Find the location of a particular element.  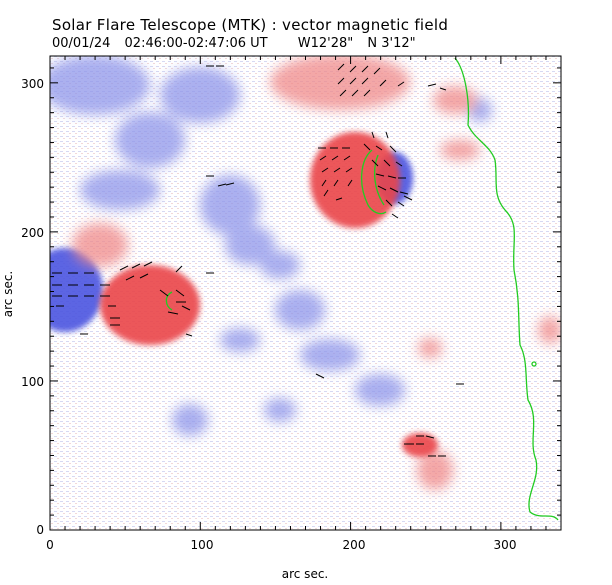

y-axis-title: arc sec. is located at coordinates (8, 294).